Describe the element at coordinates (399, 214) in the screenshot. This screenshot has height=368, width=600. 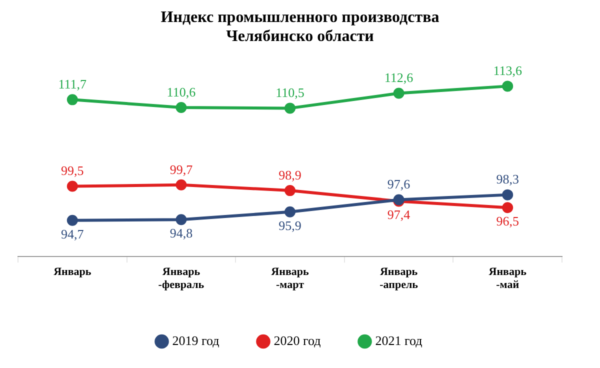
I see `data-label: 97,4` at that location.